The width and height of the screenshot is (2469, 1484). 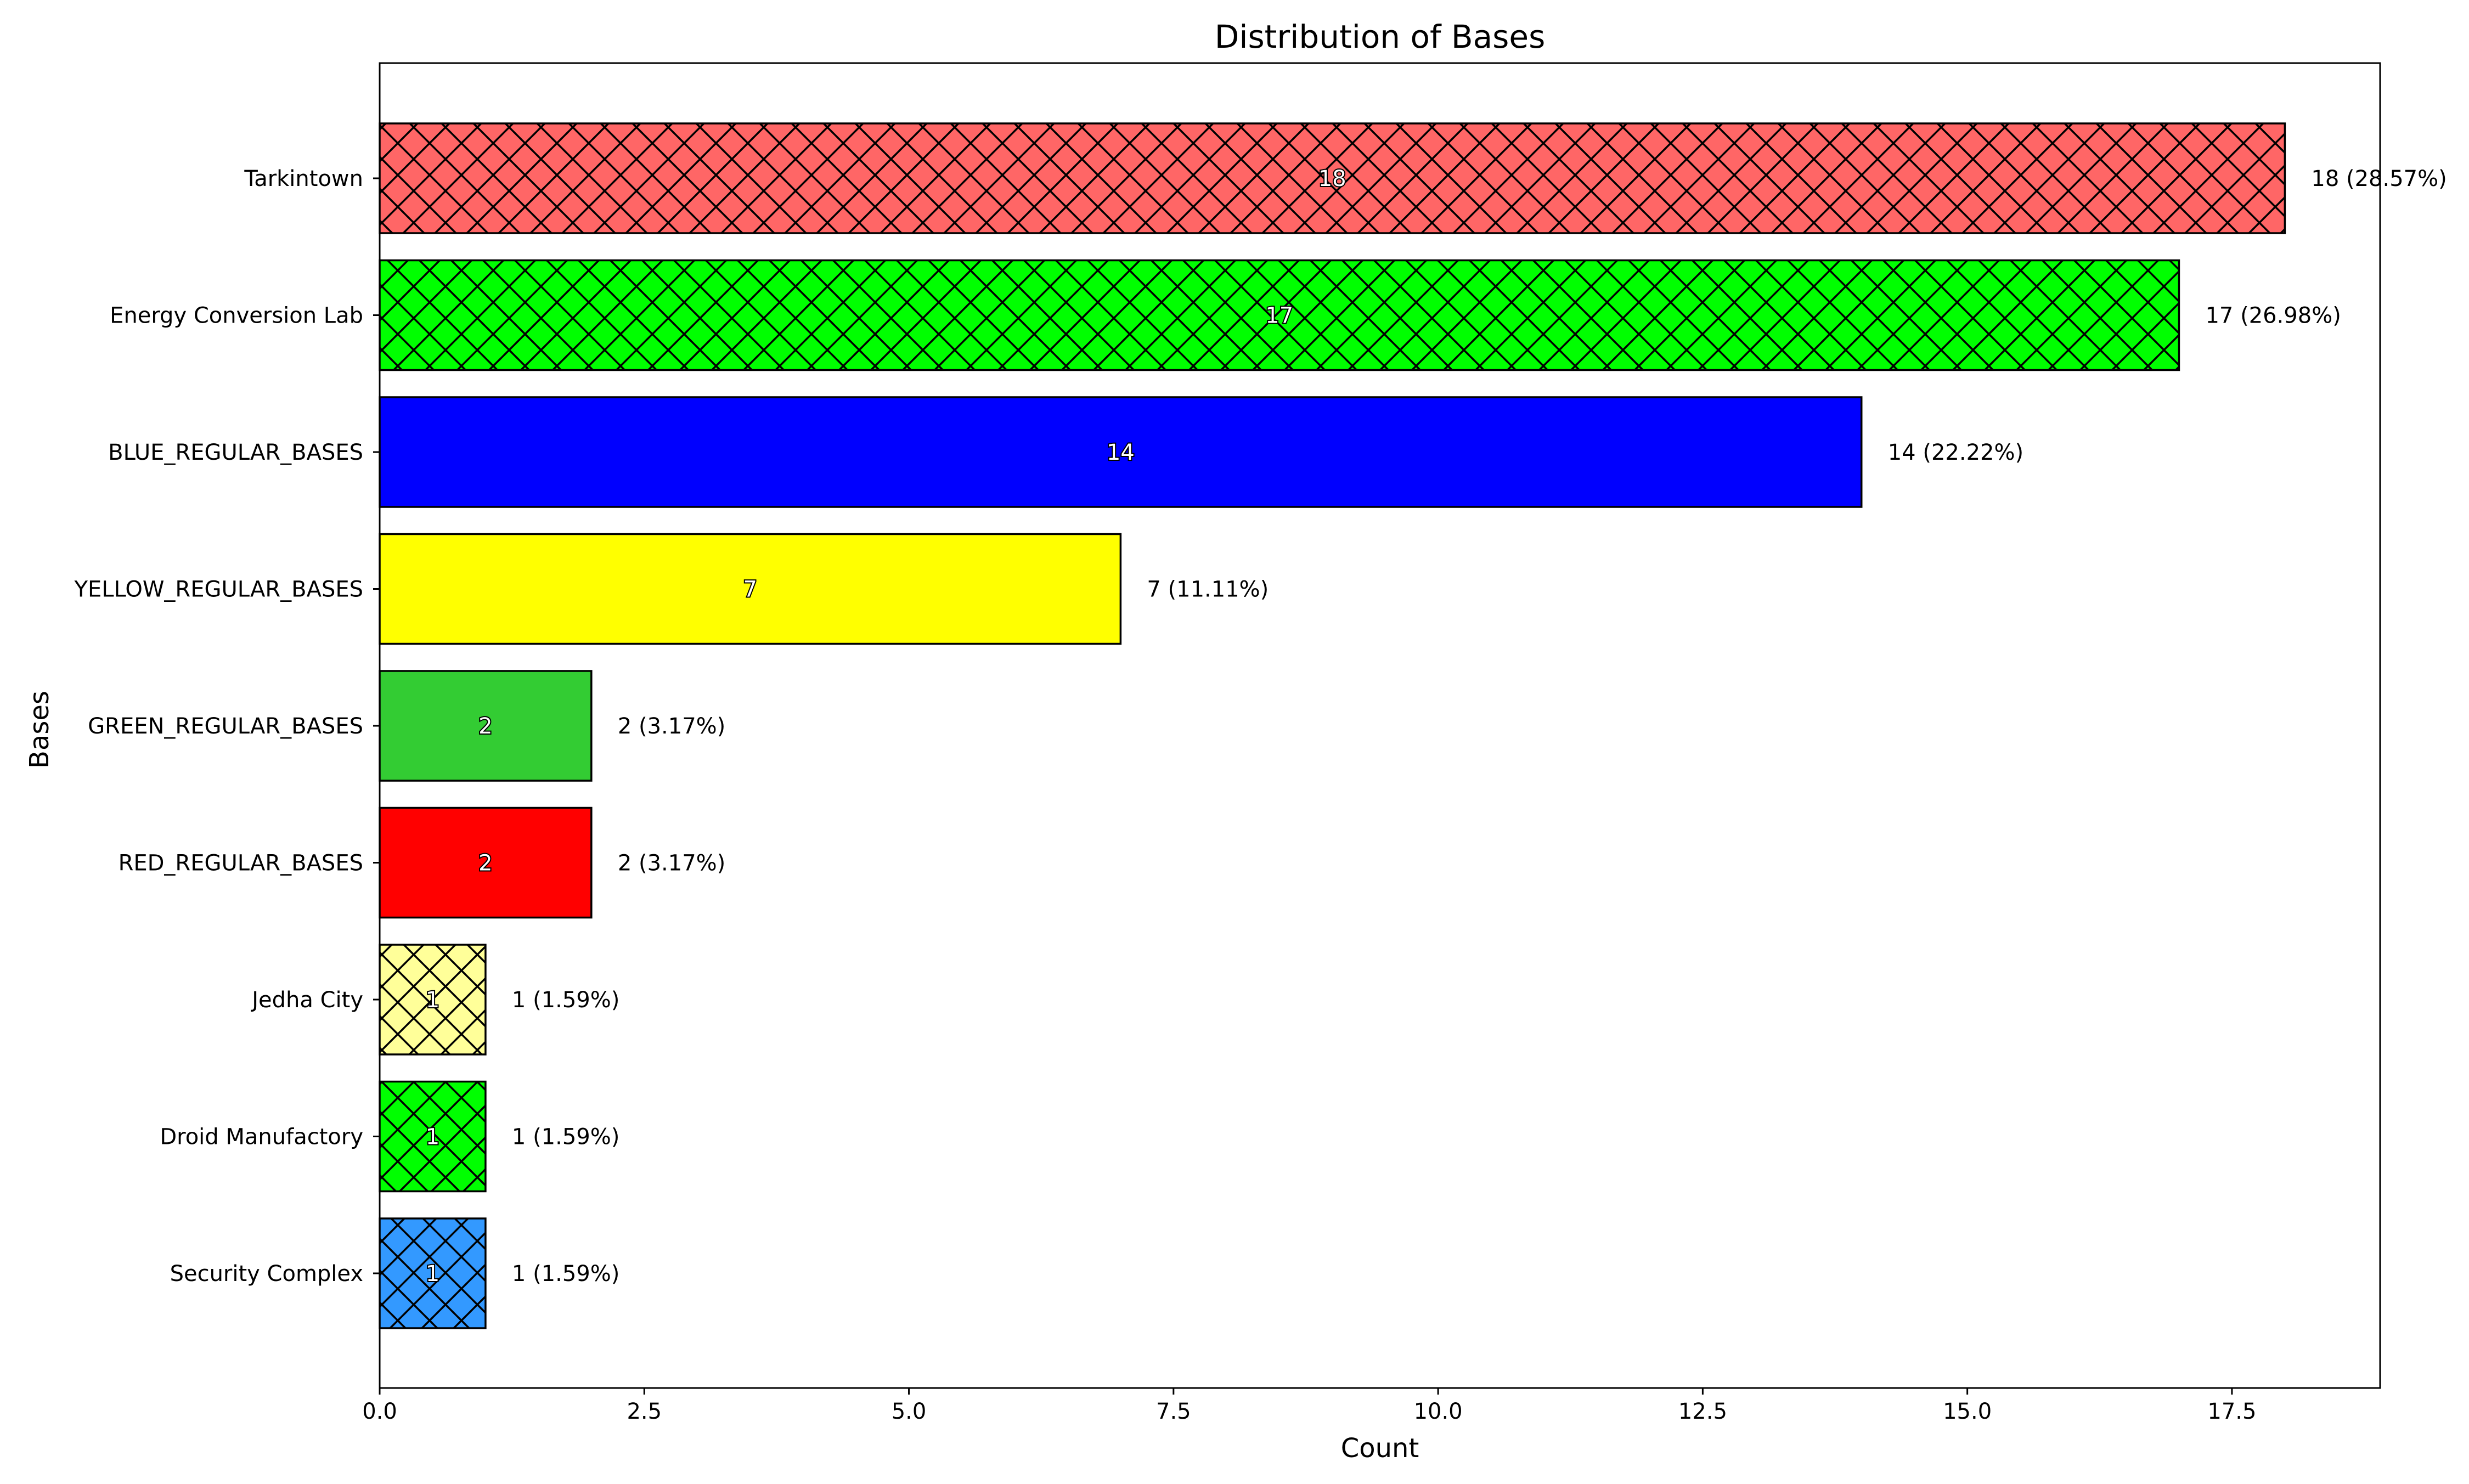 I want to click on x-tick-label: 10.0, so click(x=1438, y=1411).